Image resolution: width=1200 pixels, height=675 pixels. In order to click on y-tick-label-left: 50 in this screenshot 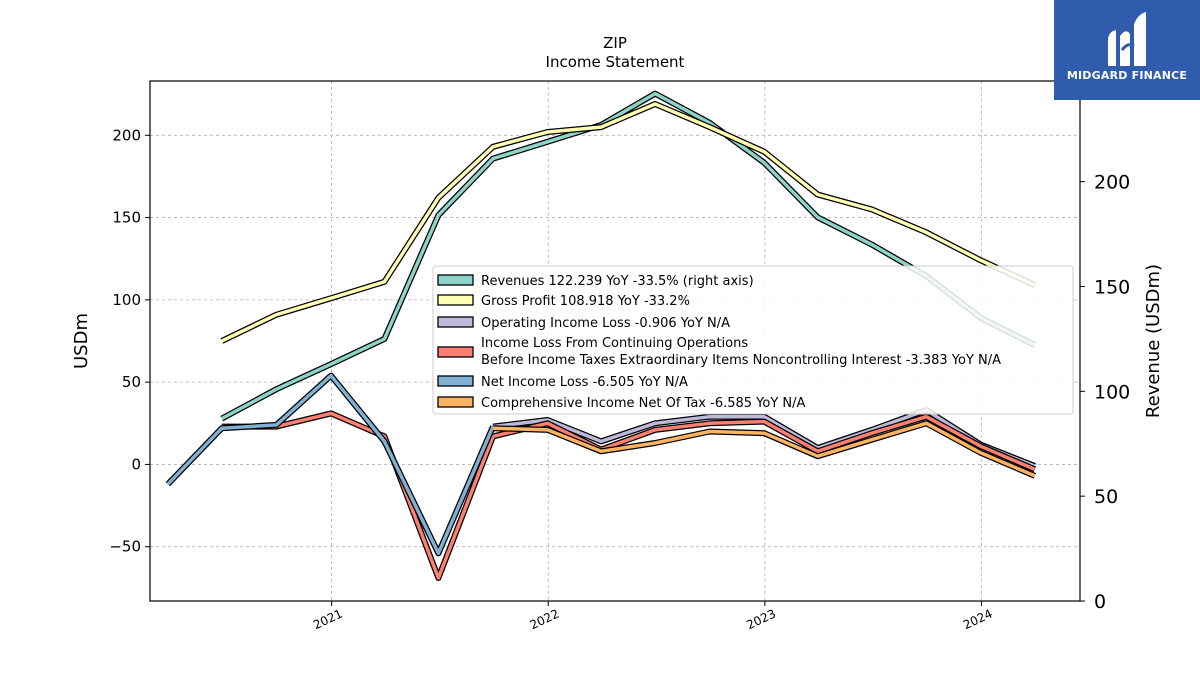, I will do `click(131, 382)`.